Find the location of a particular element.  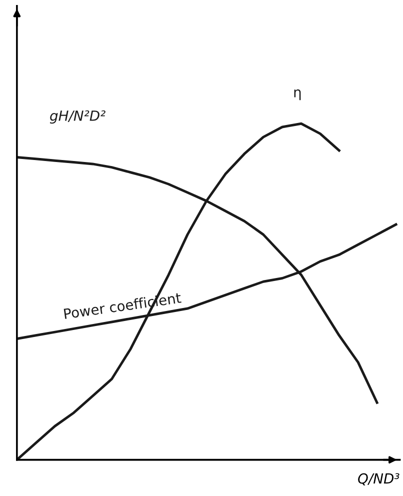

text: Power coefficient is located at coordinates (123, 306).